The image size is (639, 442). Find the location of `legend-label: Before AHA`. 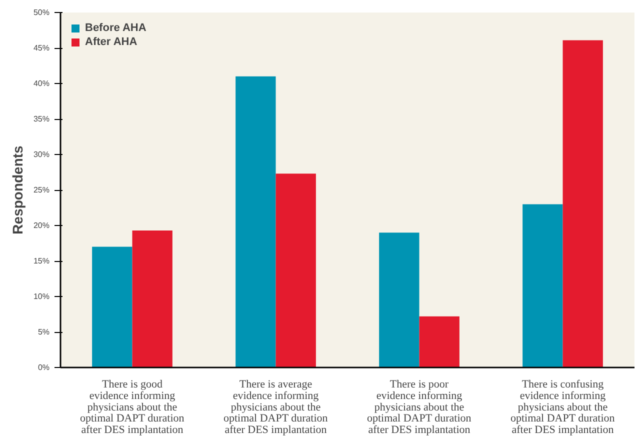

legend-label: Before AHA is located at coordinates (115, 28).